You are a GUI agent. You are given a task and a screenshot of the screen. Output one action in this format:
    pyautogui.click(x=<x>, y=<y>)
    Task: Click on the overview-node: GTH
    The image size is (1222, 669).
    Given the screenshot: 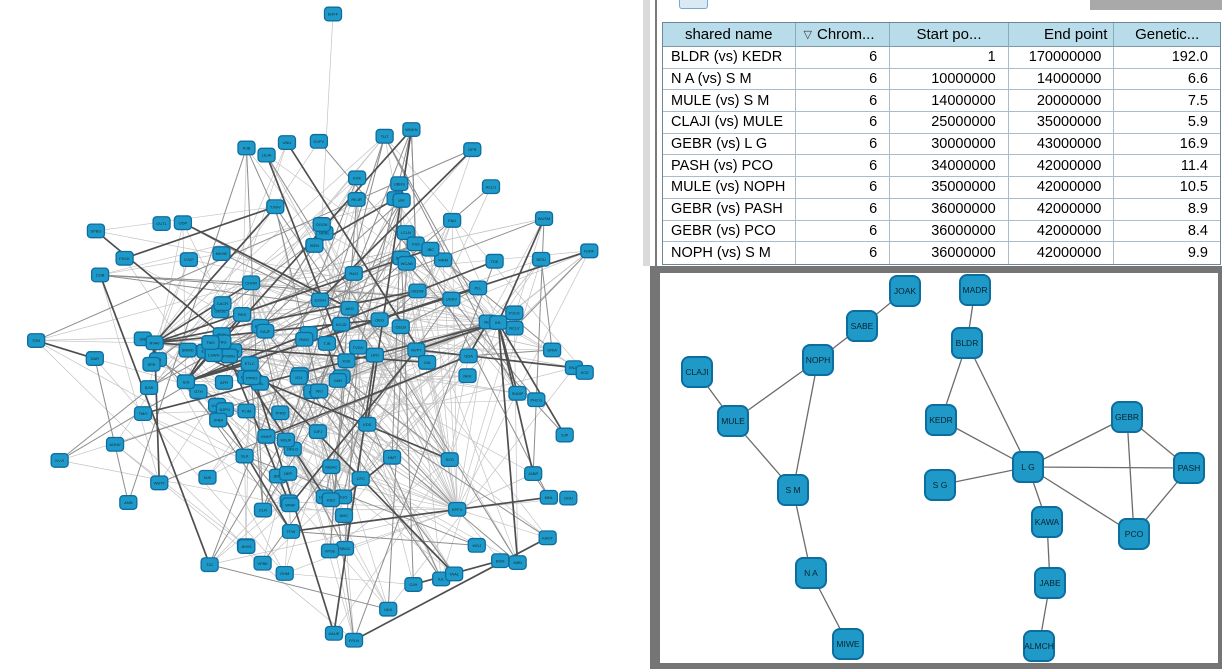 What is the action you would take?
    pyautogui.click(x=198, y=392)
    